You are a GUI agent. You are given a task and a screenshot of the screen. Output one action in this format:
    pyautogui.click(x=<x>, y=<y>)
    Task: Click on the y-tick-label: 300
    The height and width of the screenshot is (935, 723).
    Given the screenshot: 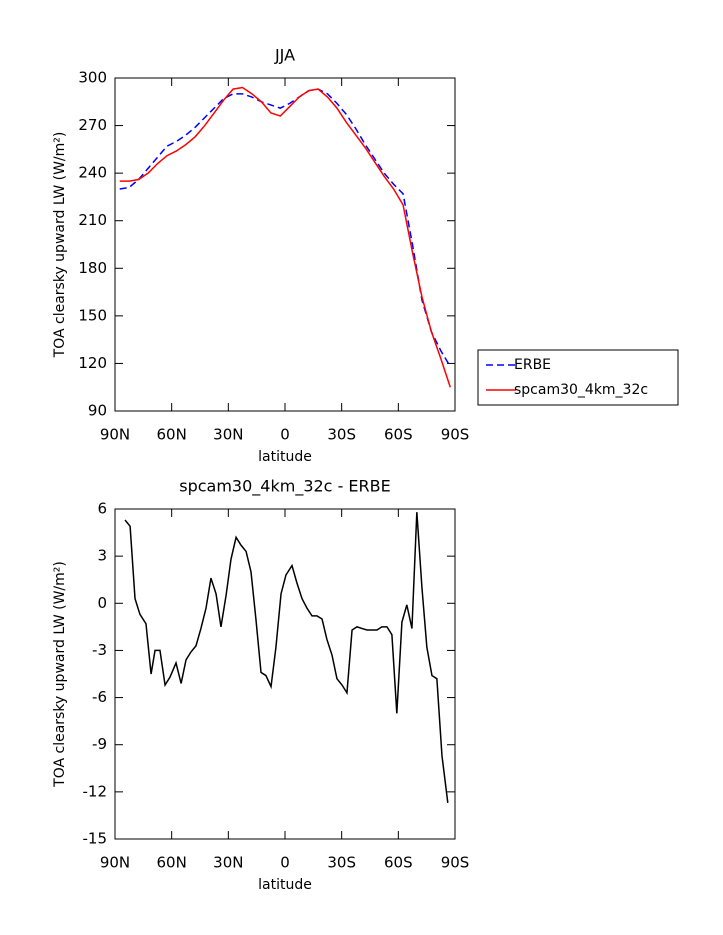 What is the action you would take?
    pyautogui.click(x=92, y=78)
    